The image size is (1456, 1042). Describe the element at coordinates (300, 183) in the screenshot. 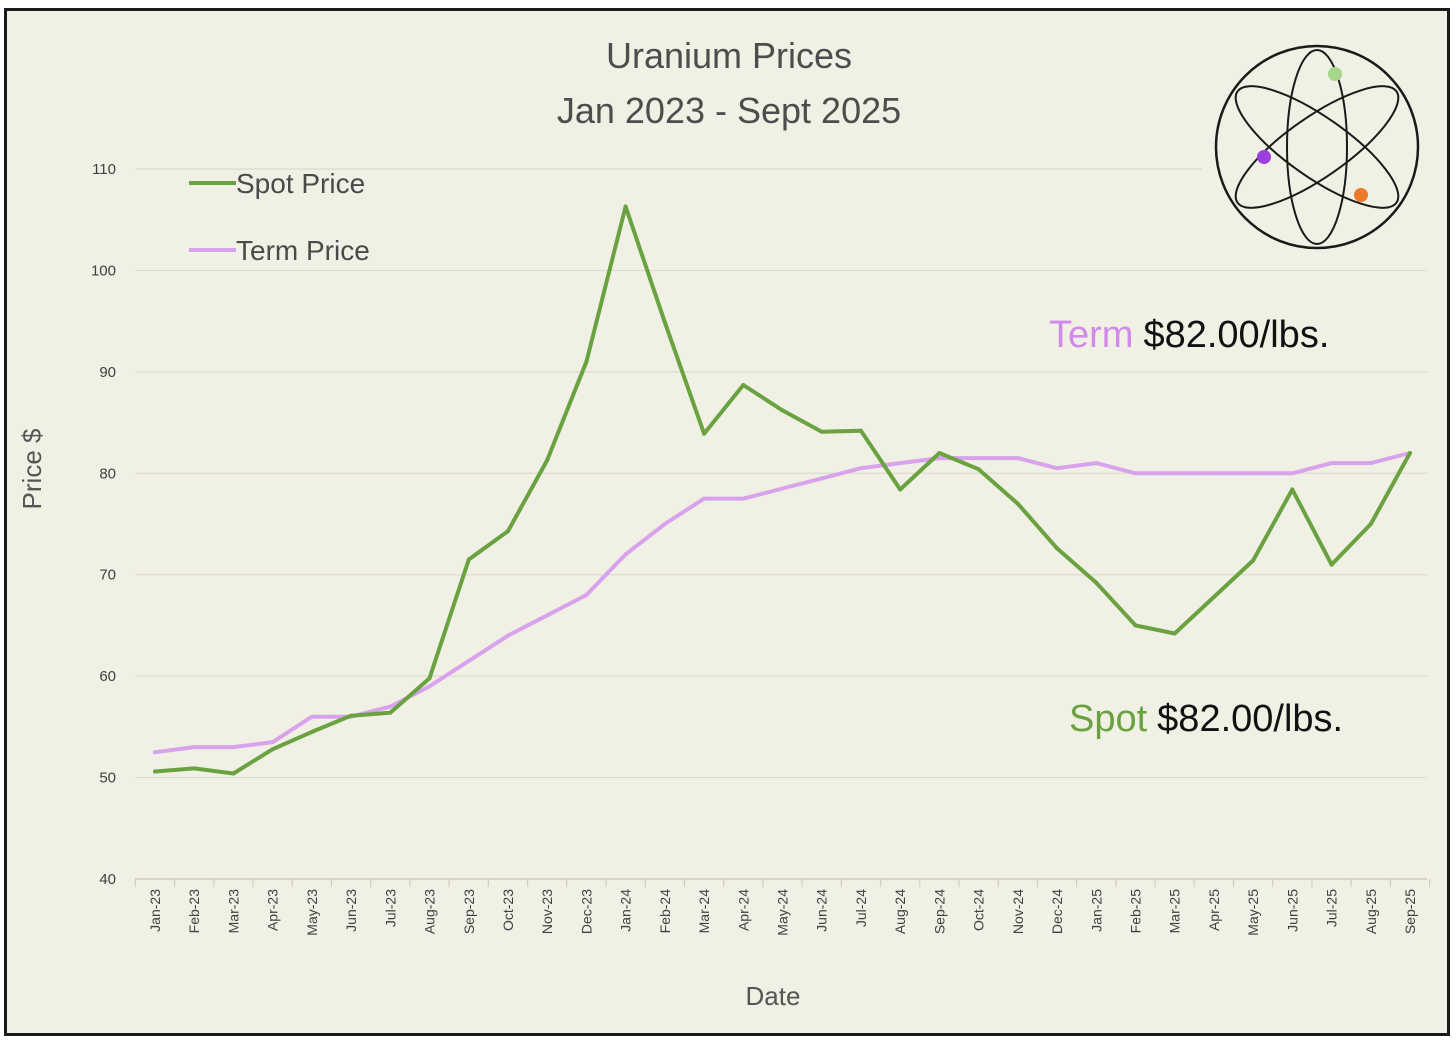

I see `legend-label-spot: Spot Price` at that location.